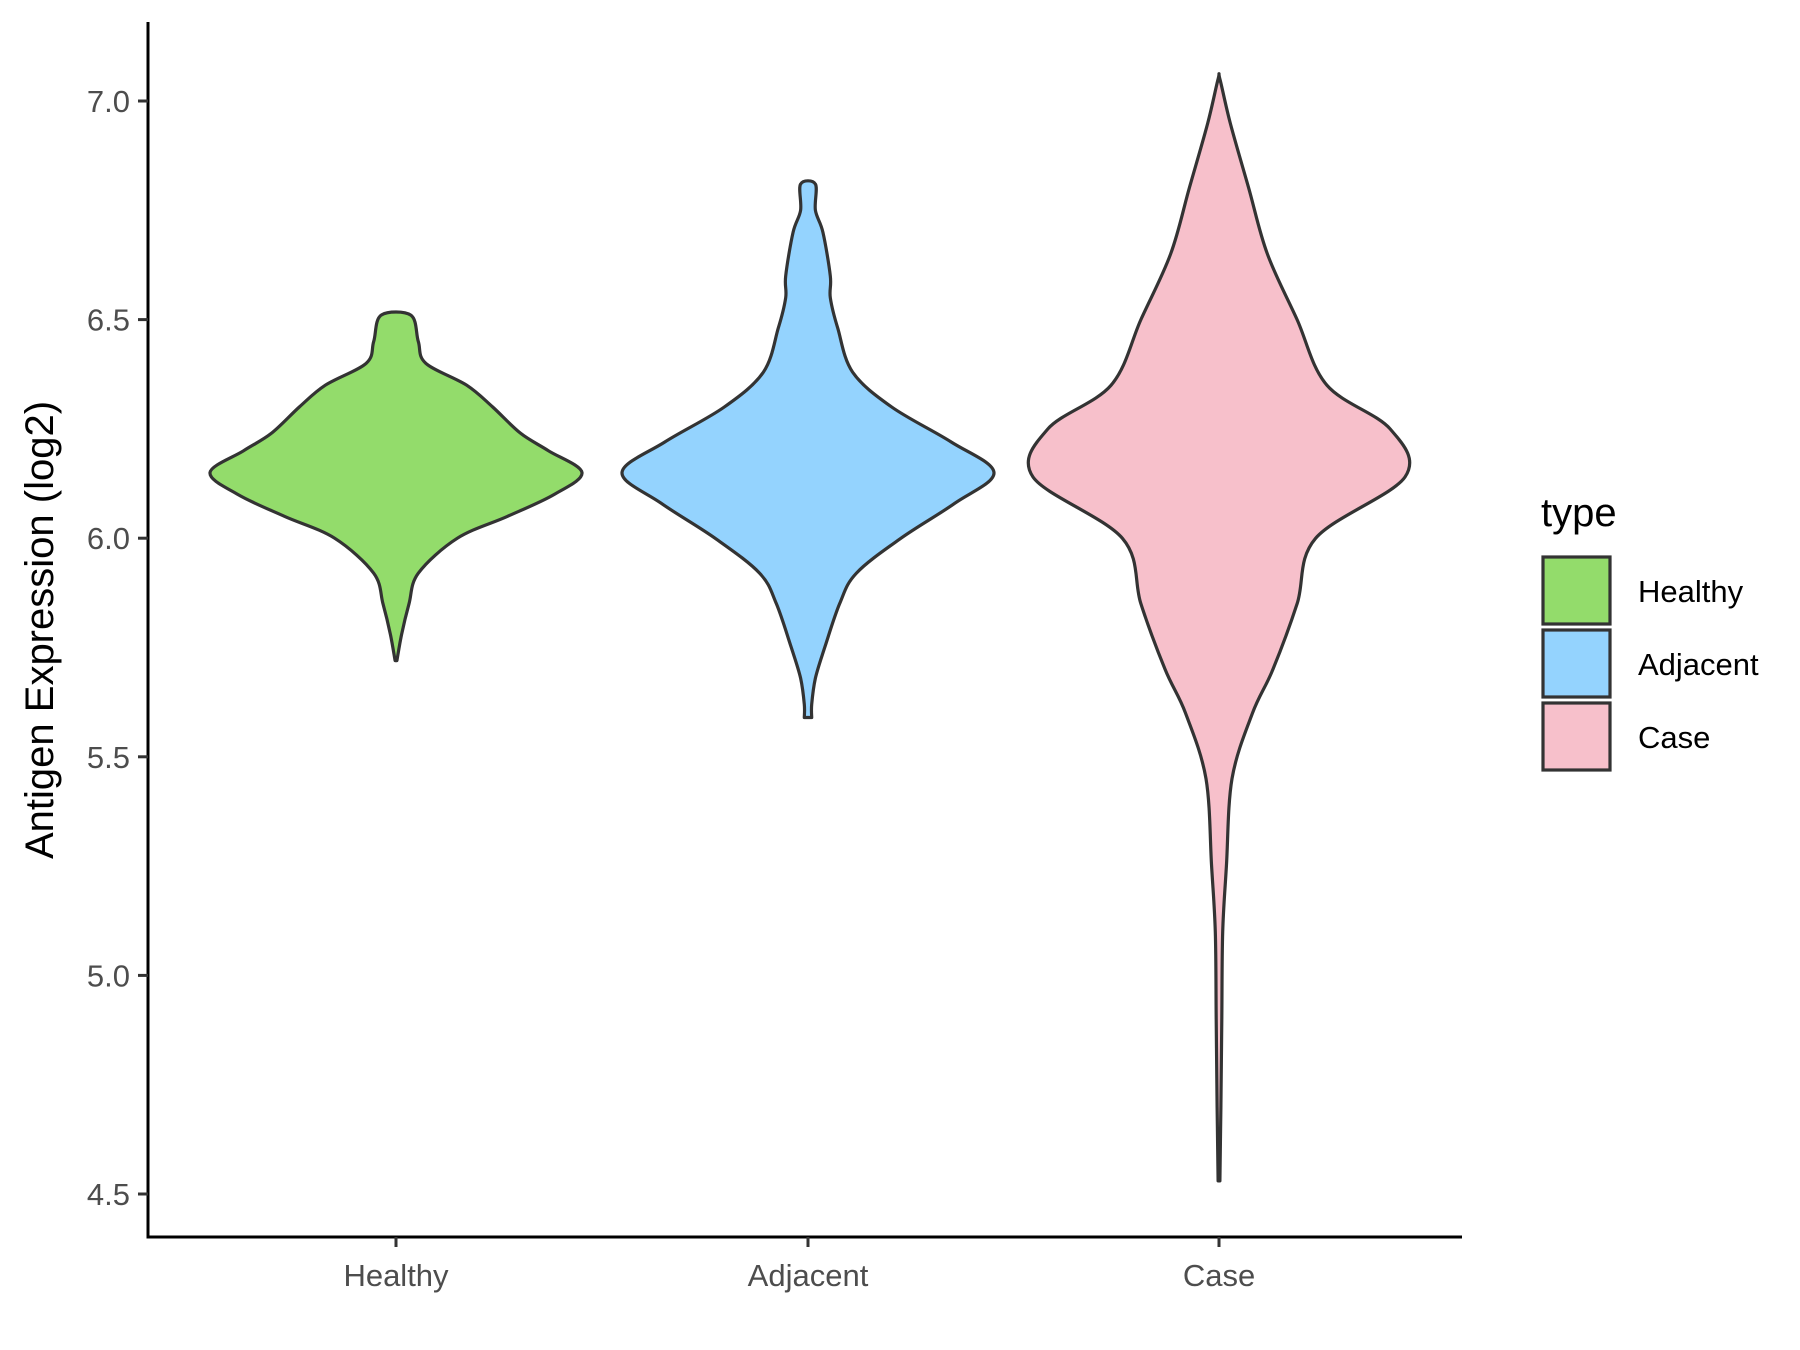 The height and width of the screenshot is (1350, 1800). I want to click on legend-label-case: Case, so click(1674, 737).